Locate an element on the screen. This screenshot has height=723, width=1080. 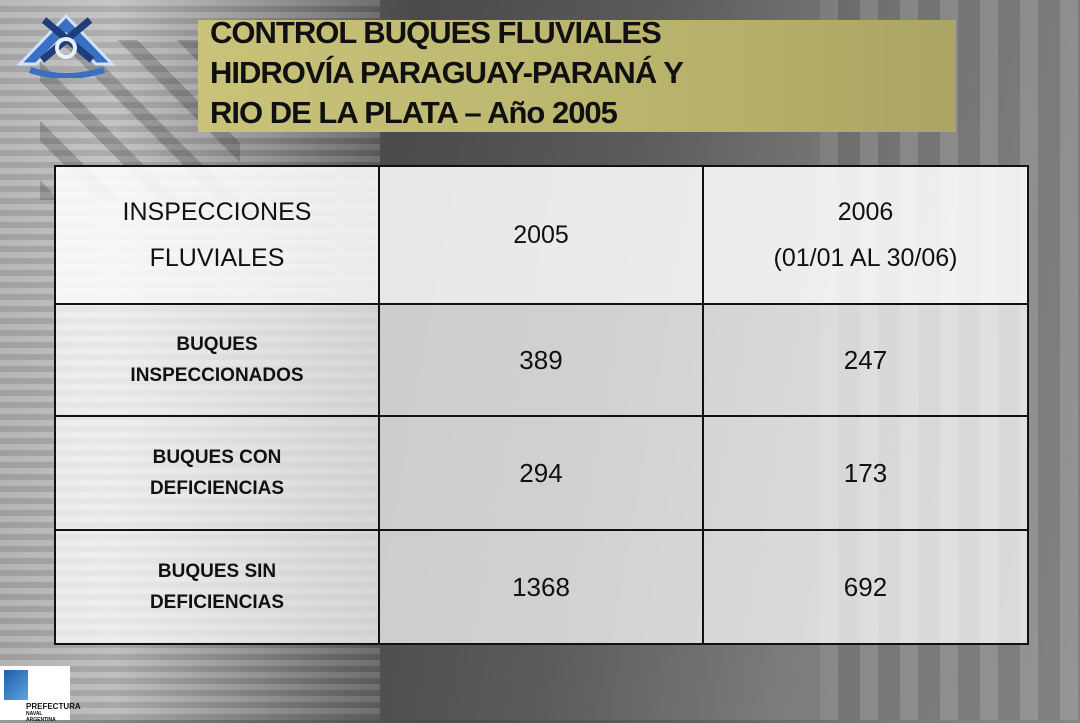
table-row: BUQUES INSPECCIONADOS 389 247 is located at coordinates (541, 360).